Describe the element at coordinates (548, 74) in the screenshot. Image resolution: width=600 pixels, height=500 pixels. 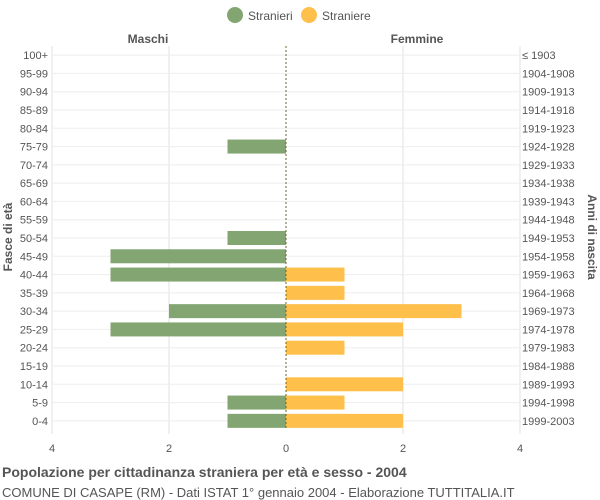
I see `birth-year-label: 1904-1908` at that location.